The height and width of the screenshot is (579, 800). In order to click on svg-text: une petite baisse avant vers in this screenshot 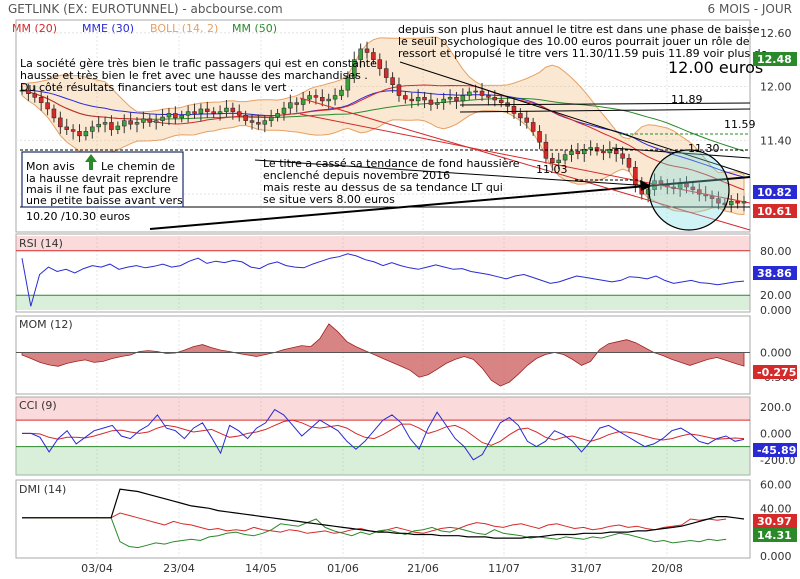, I will do `click(104, 200)`.